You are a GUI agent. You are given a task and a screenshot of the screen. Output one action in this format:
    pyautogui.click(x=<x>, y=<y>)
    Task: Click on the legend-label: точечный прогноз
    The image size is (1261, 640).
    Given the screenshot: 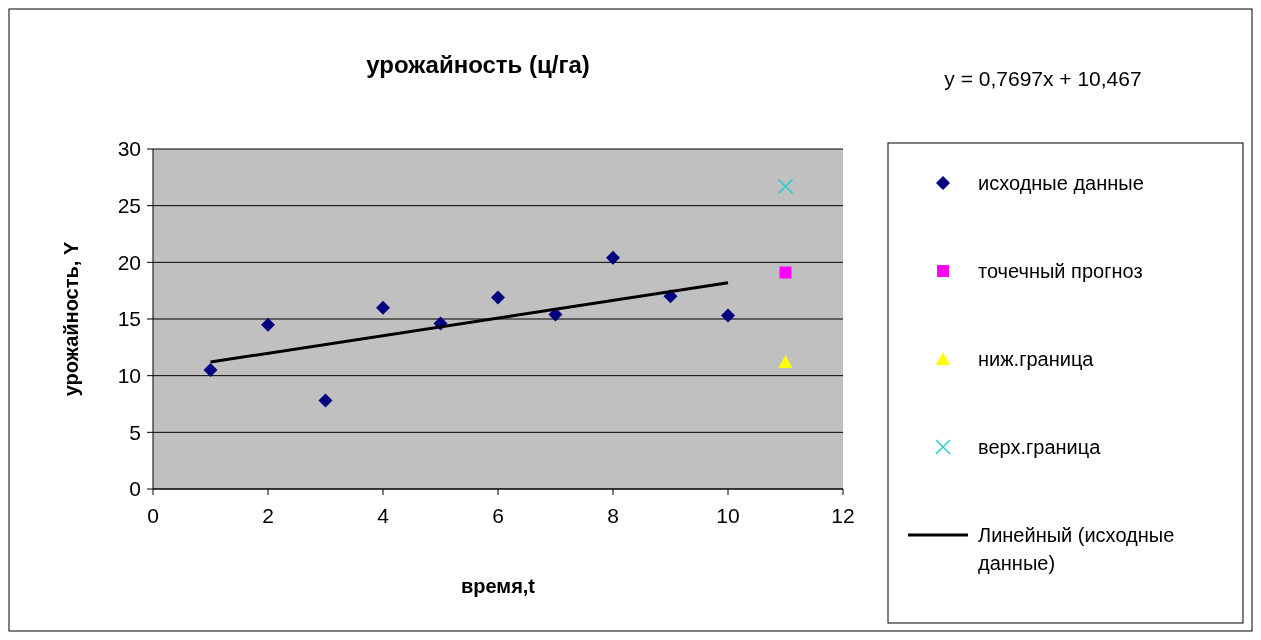 What is the action you would take?
    pyautogui.click(x=1060, y=271)
    